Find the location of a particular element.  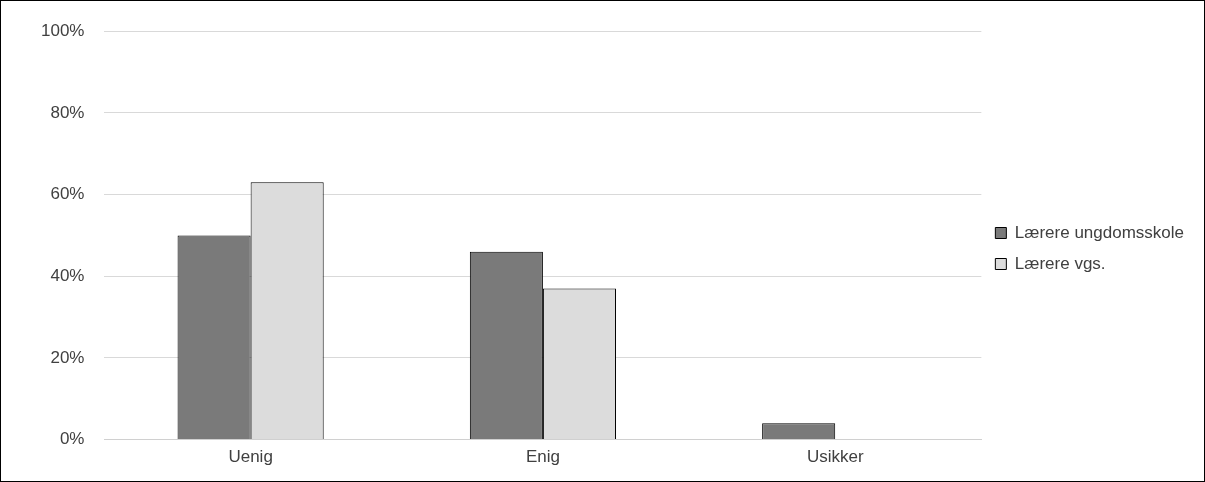

legend-label: Lærere ungdomsskole is located at coordinates (1099, 232).